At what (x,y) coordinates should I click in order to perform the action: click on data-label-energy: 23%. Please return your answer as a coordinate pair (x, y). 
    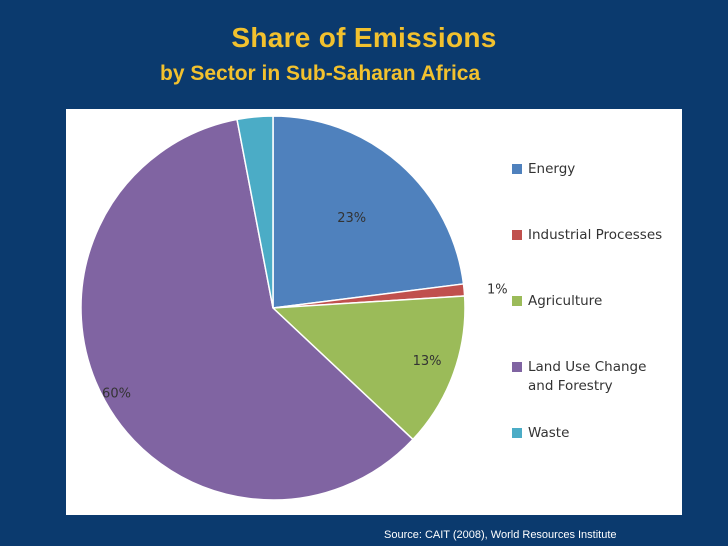
    Looking at the image, I should click on (351, 218).